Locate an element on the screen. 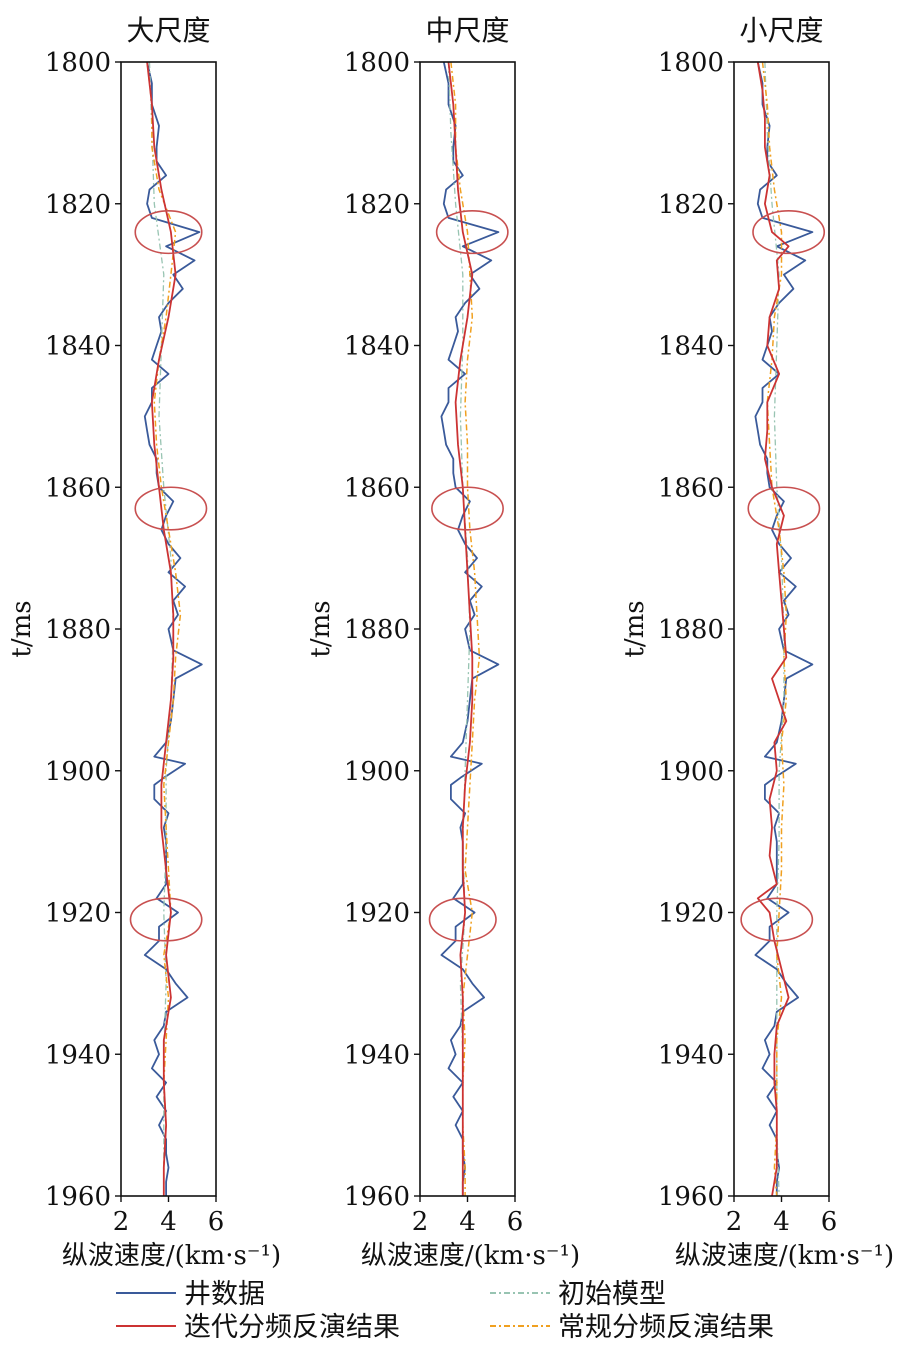 Image resolution: width=916 pixels, height=1358 pixels. legend-item-iterative: 迭代分频反演结果 is located at coordinates (258, 1327).